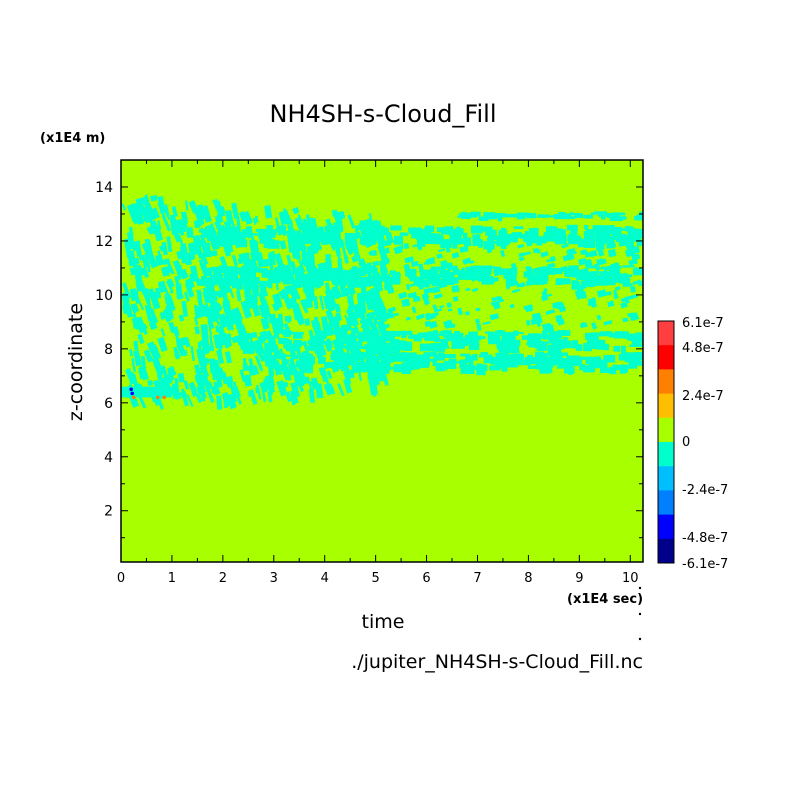 This screenshot has width=804, height=804. Describe the element at coordinates (223, 578) in the screenshot. I see `x-tick-label: 2` at that location.